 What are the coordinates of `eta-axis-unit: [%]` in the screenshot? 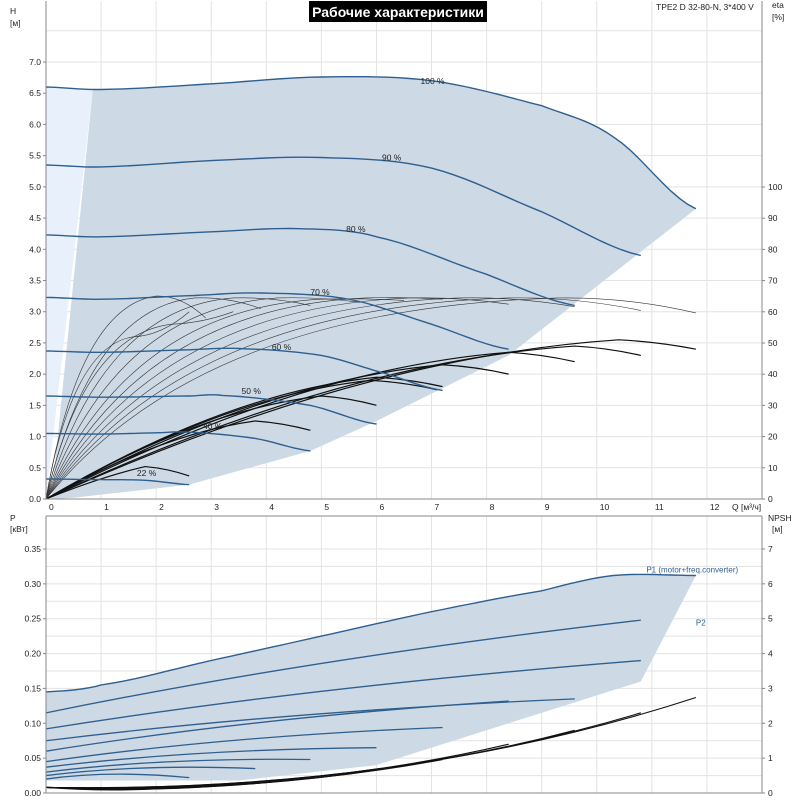 It's located at (778, 17).